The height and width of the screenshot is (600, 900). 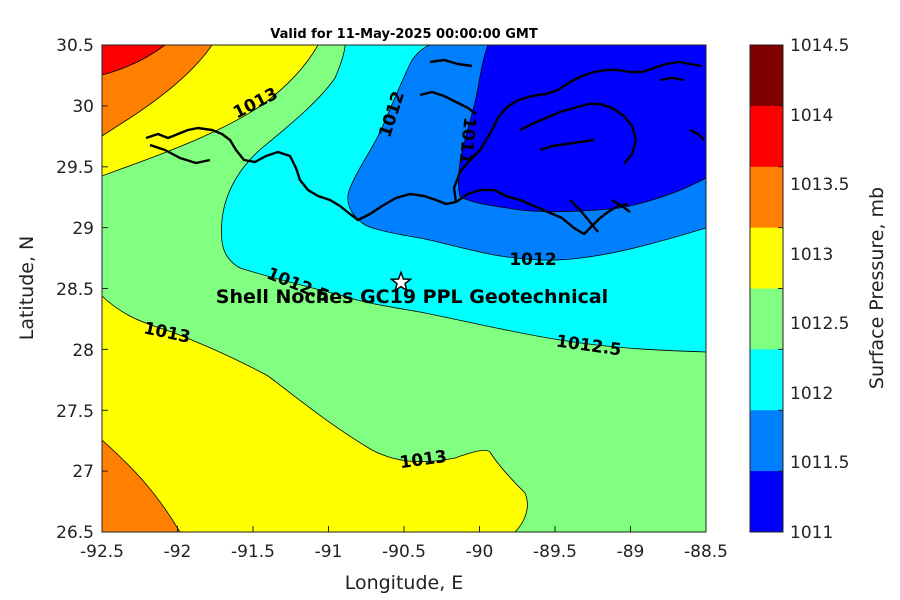 I want to click on y-tick-label: 28.5, so click(x=75, y=290).